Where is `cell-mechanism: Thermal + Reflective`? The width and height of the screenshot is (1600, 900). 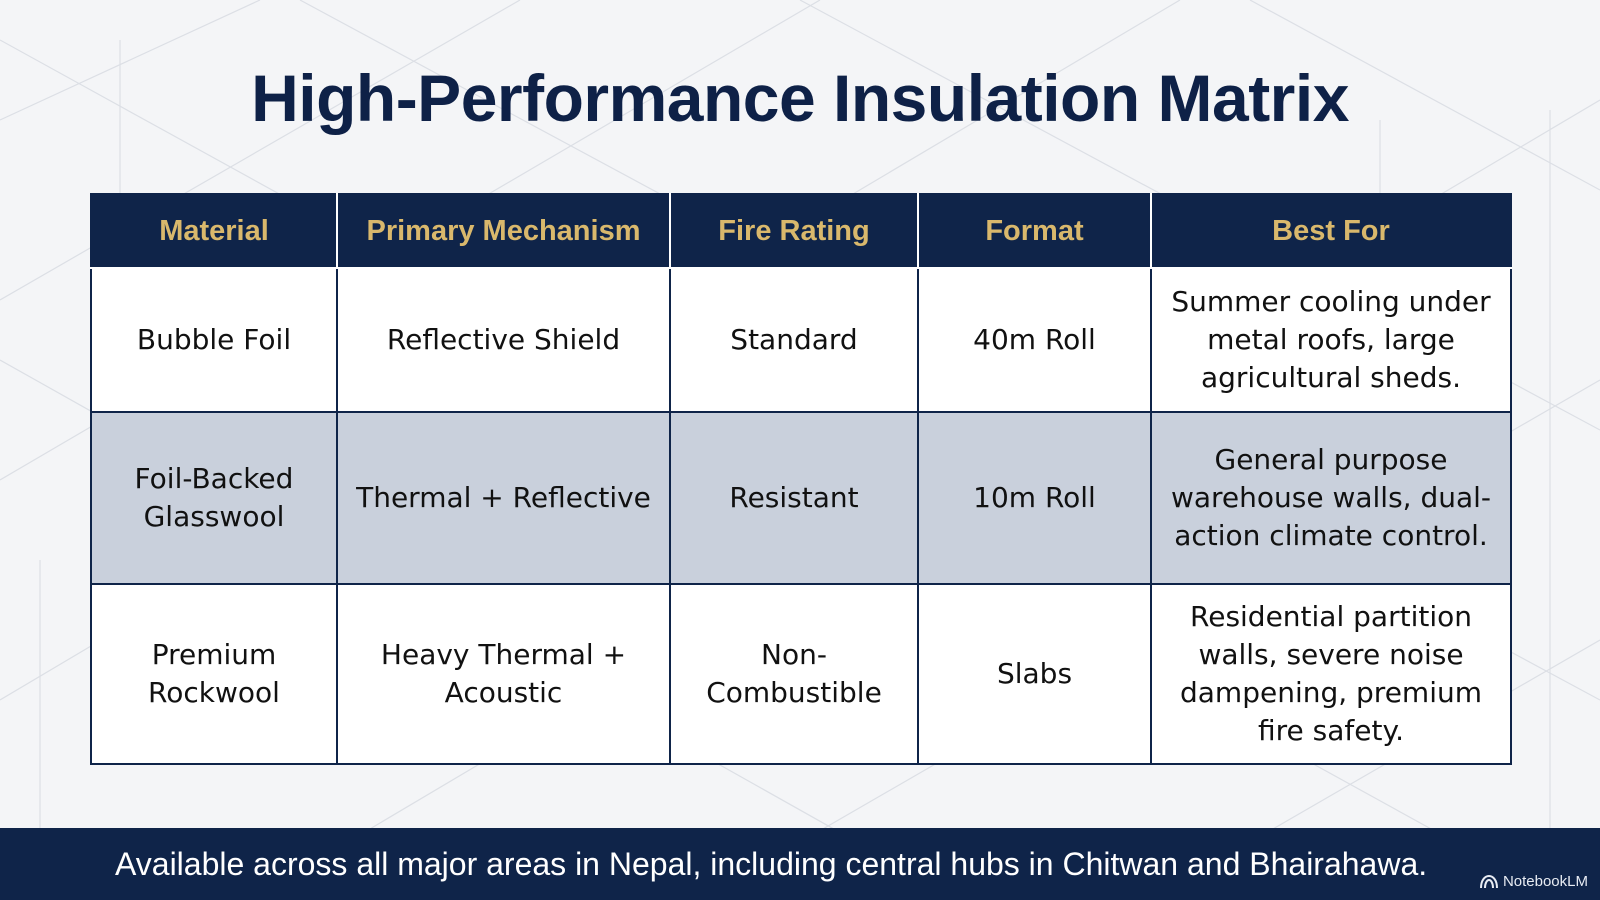 cell-mechanism: Thermal + Reflective is located at coordinates (503, 498).